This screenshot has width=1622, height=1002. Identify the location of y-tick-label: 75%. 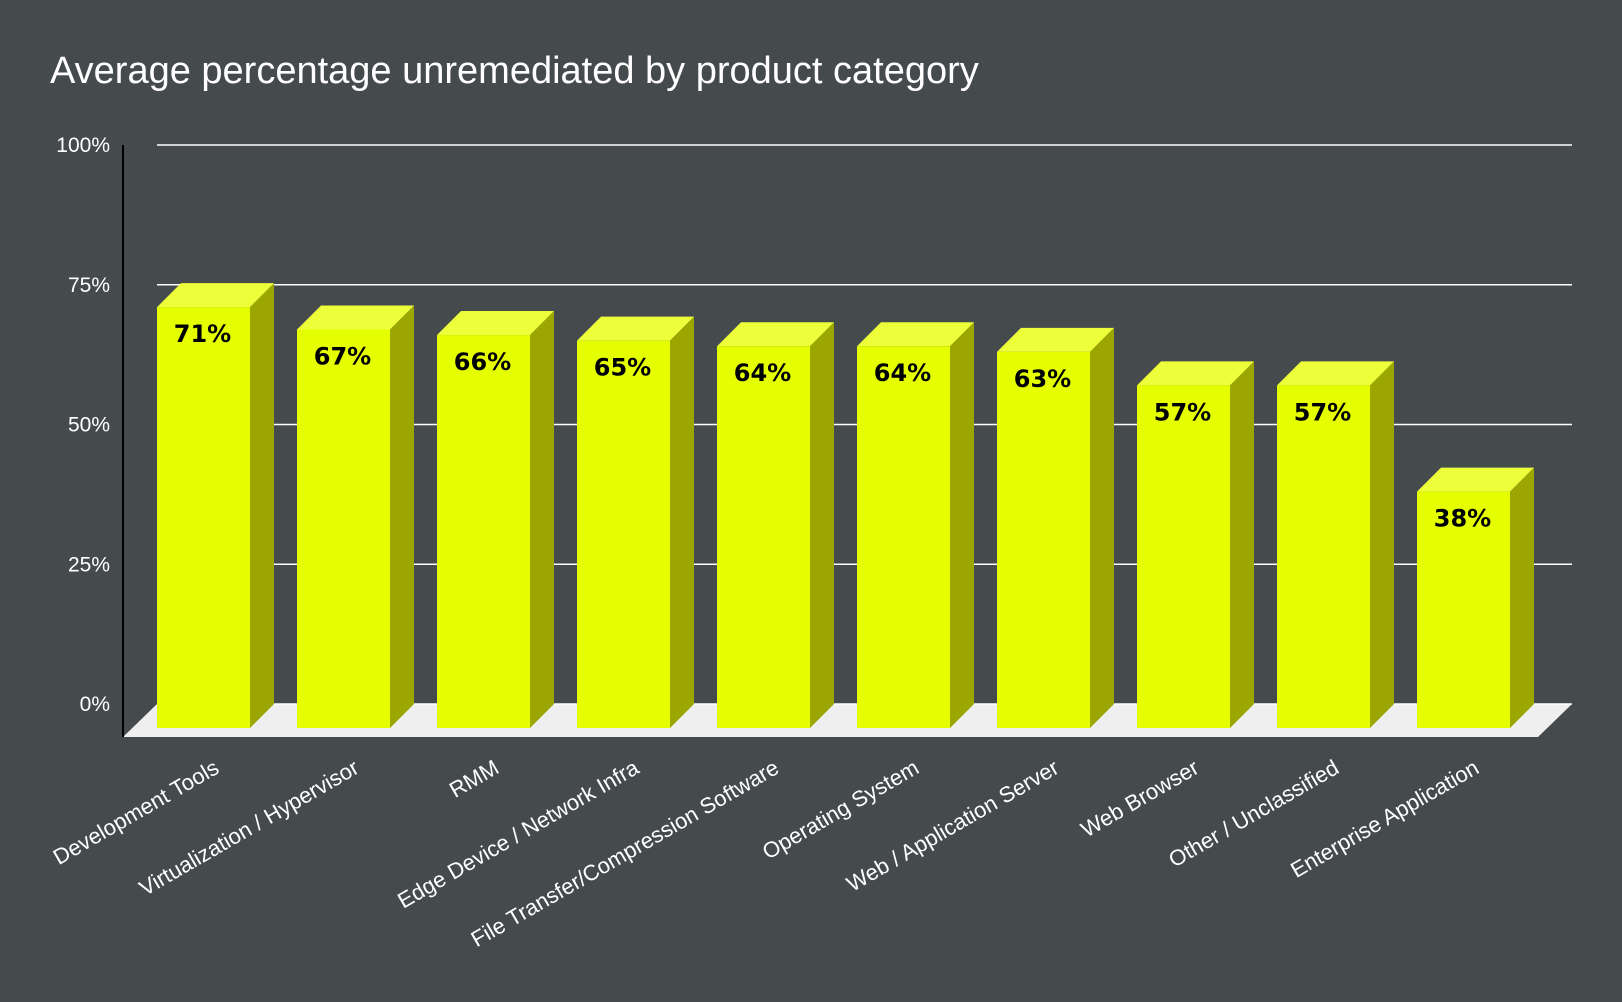
(89, 285).